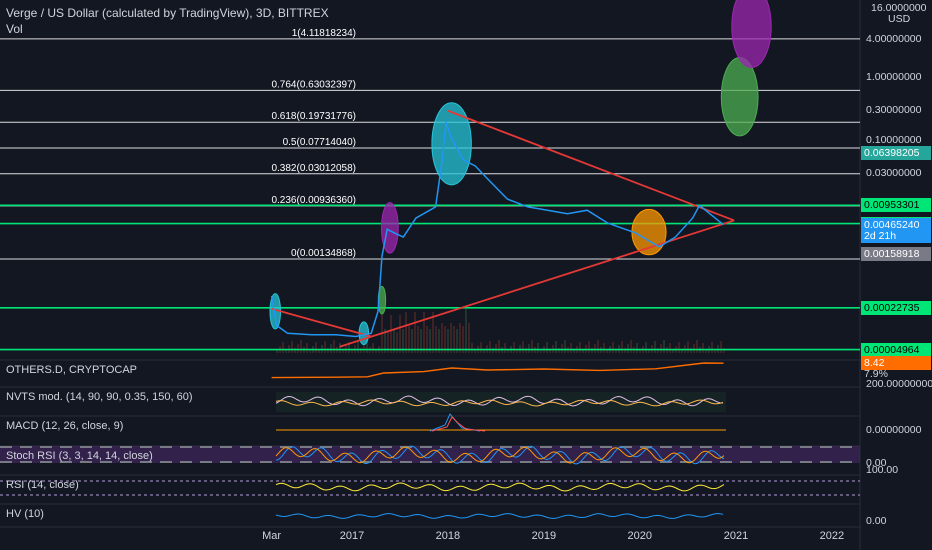 The height and width of the screenshot is (550, 932). What do you see at coordinates (894, 38) in the screenshot?
I see `price-axis-tick: 4.00000000` at bounding box center [894, 38].